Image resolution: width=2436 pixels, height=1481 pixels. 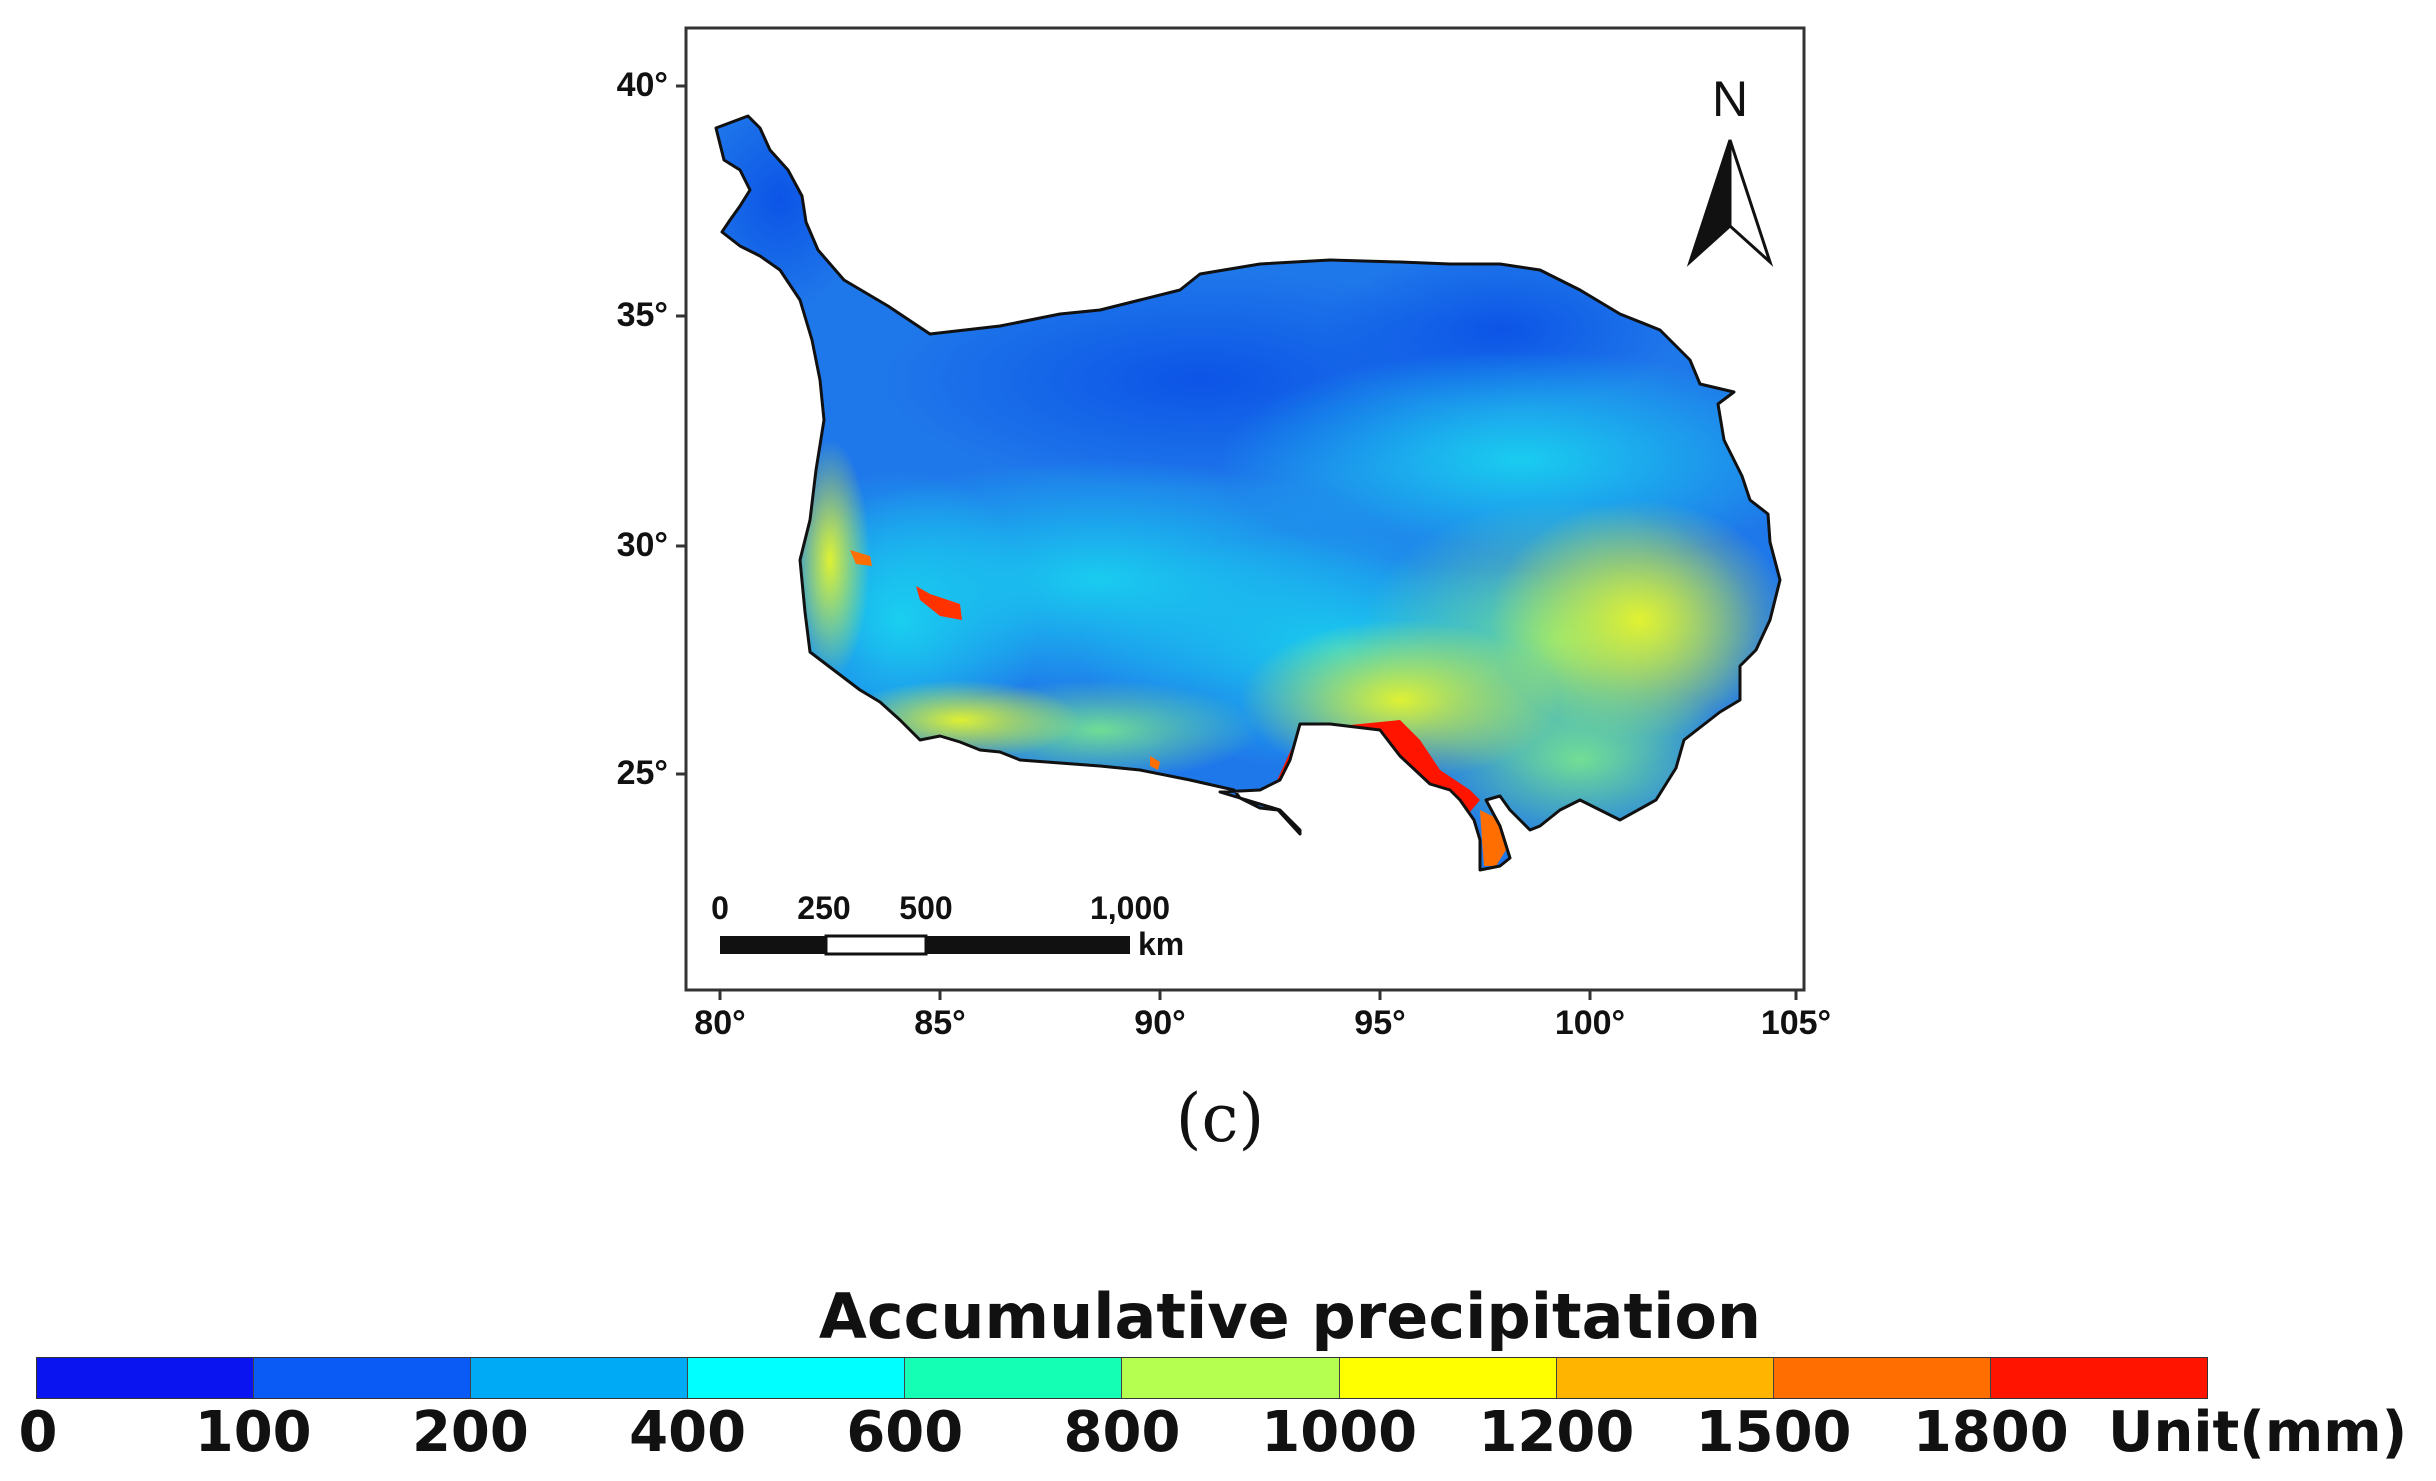 I want to click on legend-tick-label: 1500, so click(x=1773, y=1432).